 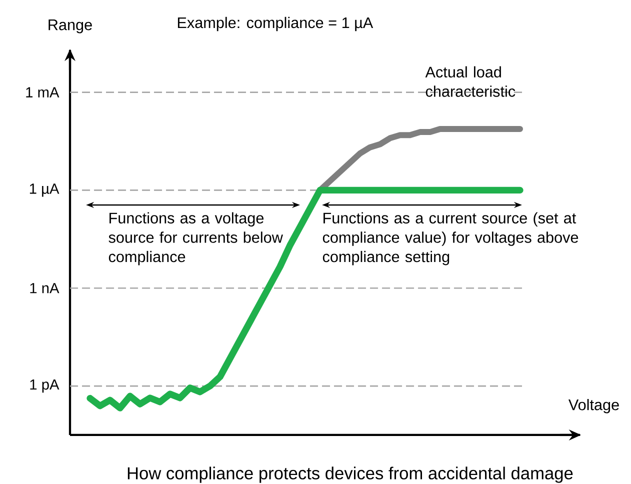 What do you see at coordinates (70, 27) in the screenshot?
I see `text: Range` at bounding box center [70, 27].